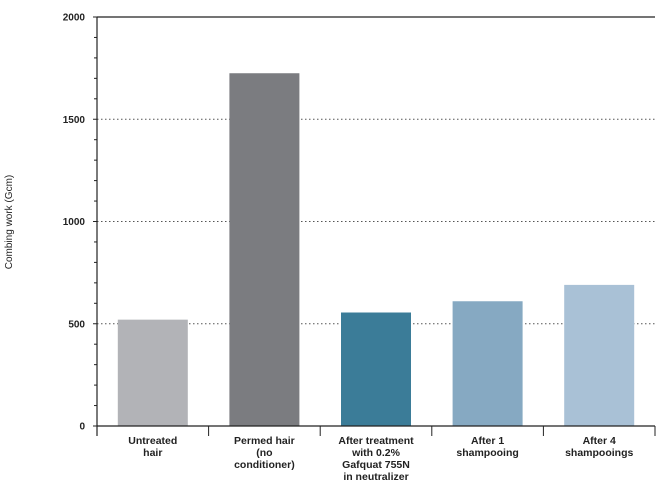 The width and height of the screenshot is (657, 504). Describe the element at coordinates (264, 453) in the screenshot. I see `category-label: Permed hair (no conditioner)` at that location.